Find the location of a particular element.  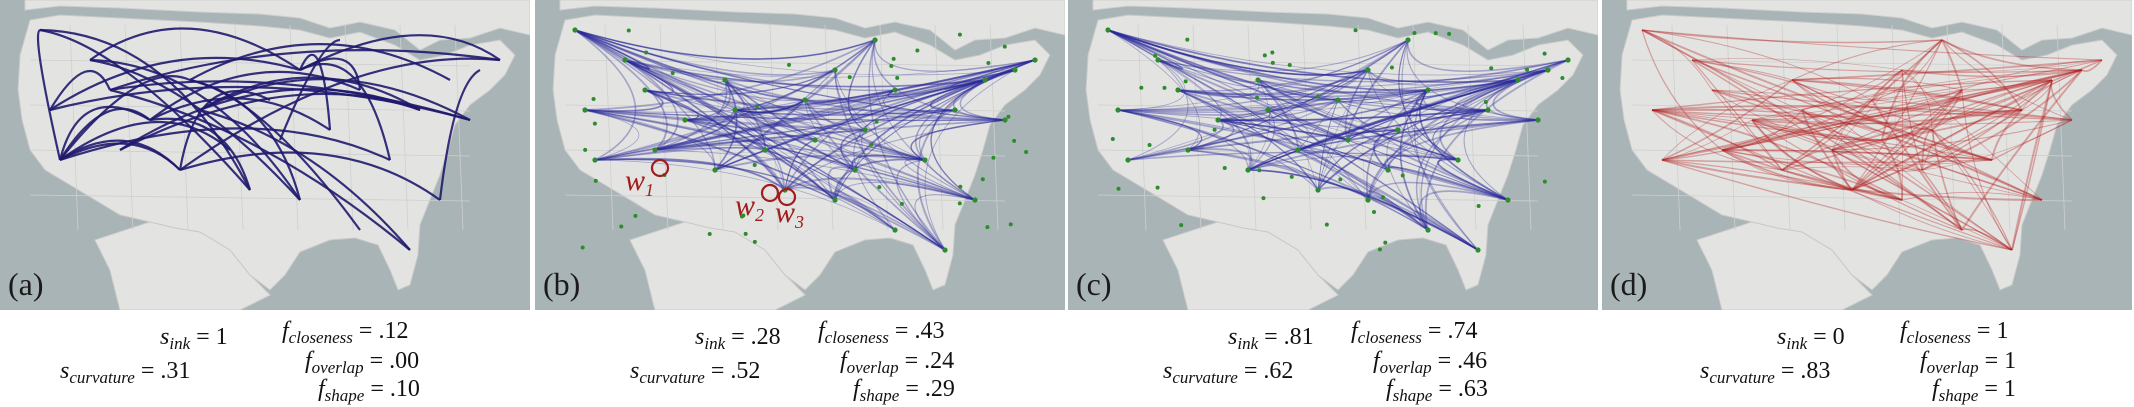

metric-f-overlap-a: foverlap = .00 is located at coordinates (362, 362).